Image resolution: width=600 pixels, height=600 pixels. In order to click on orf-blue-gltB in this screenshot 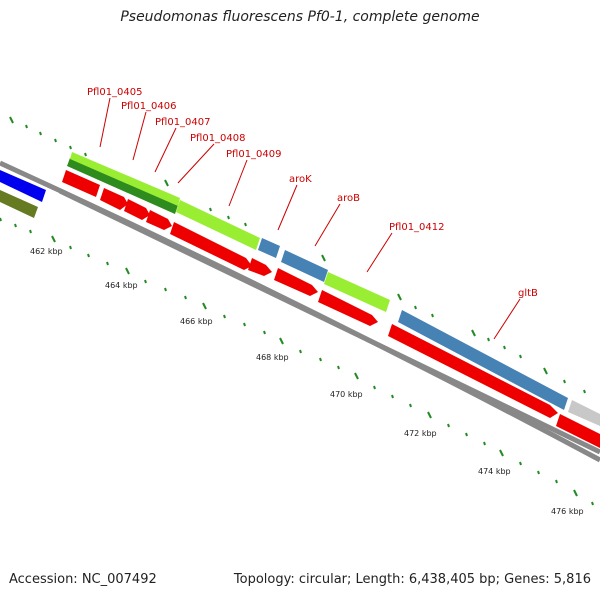, I will do `click(483, 360)`.